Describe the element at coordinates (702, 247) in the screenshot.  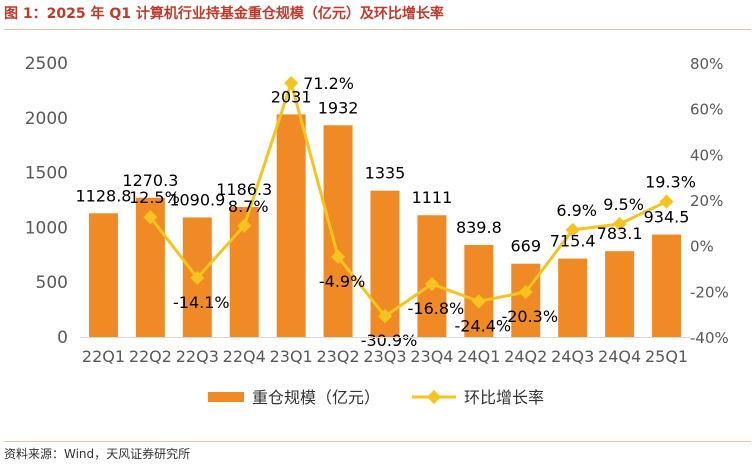
I see `y-right-tick-label: 0%` at that location.